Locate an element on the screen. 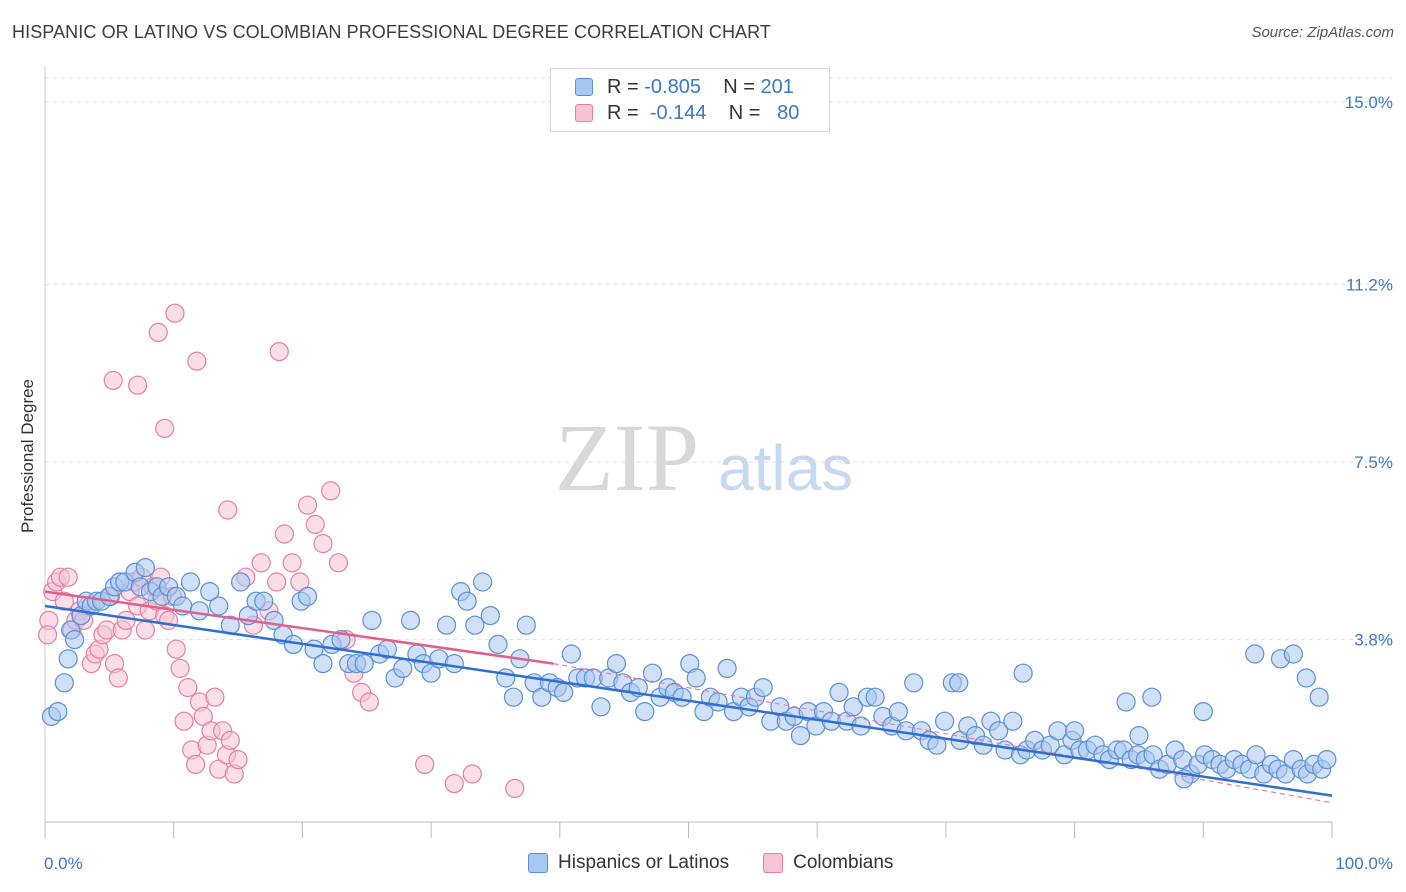  x-tick-label-0: 0.0% is located at coordinates (63, 863).